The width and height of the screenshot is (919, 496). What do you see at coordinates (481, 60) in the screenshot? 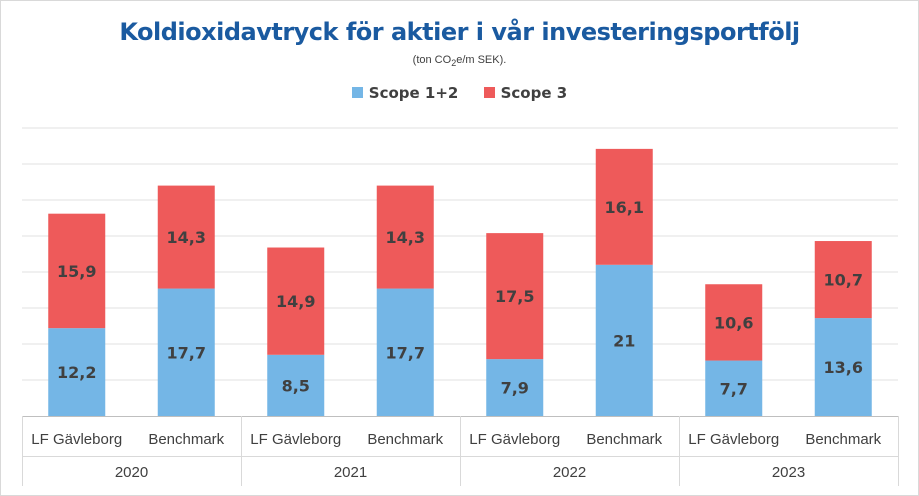
I see `subtitle-suffix: e/m SEK).` at bounding box center [481, 60].